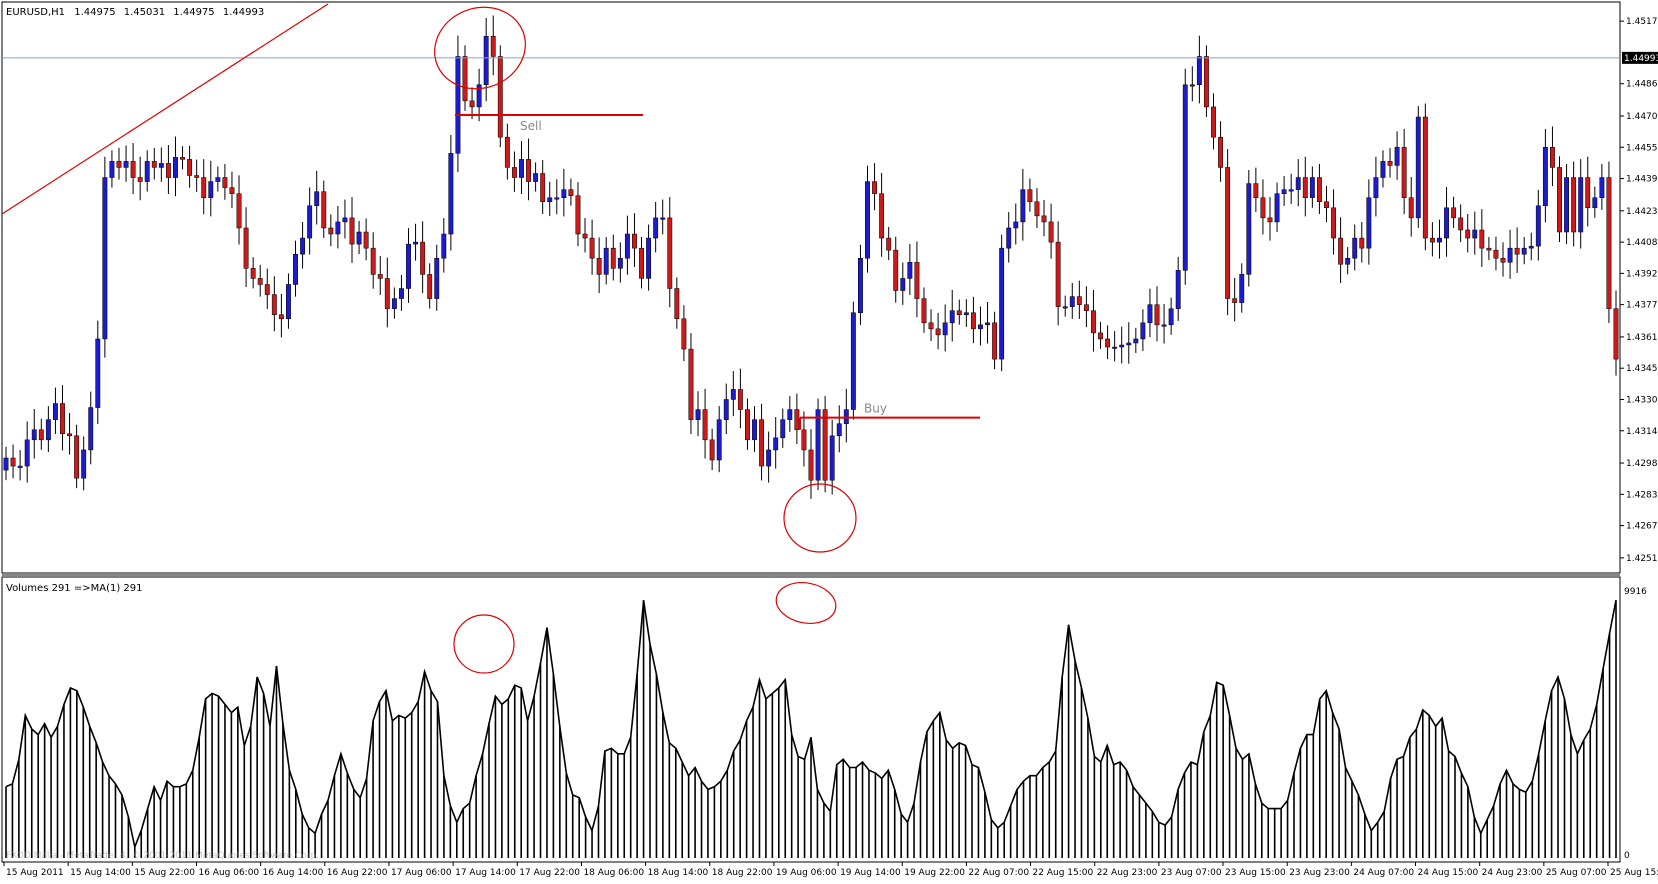 This screenshot has height=884, width=1658. I want to click on price-tick-label: 1.44705, so click(1642, 117).